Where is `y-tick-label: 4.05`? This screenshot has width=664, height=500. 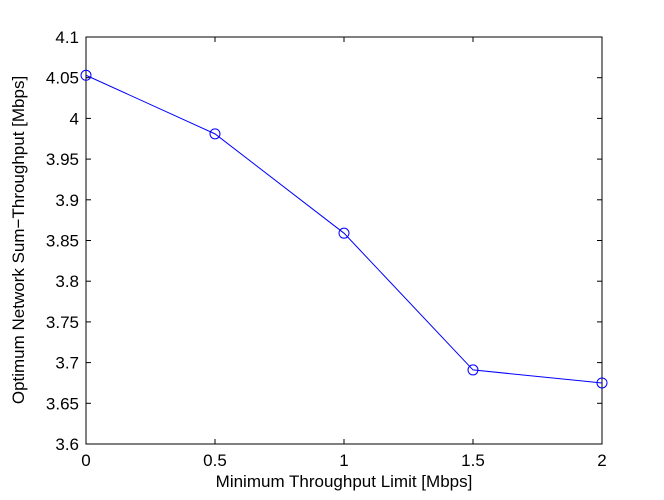 y-tick-label: 4.05 is located at coordinates (62, 78).